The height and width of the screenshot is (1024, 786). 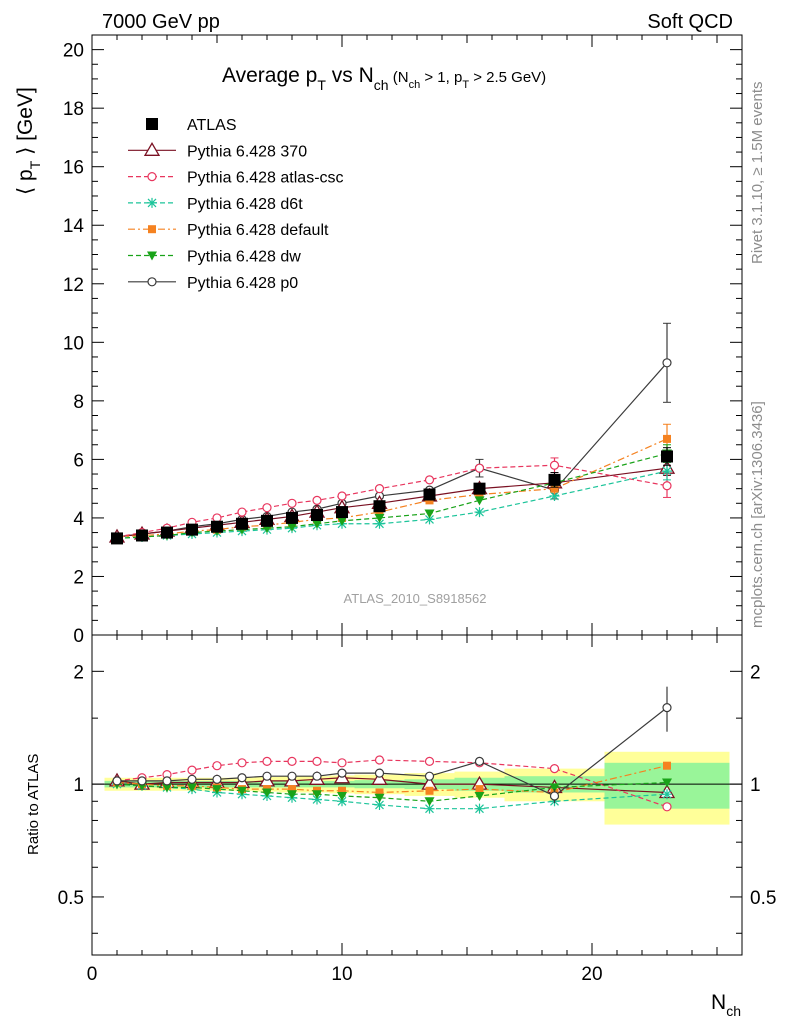 What do you see at coordinates (73, 285) in the screenshot?
I see `y-tick-label: 12` at bounding box center [73, 285].